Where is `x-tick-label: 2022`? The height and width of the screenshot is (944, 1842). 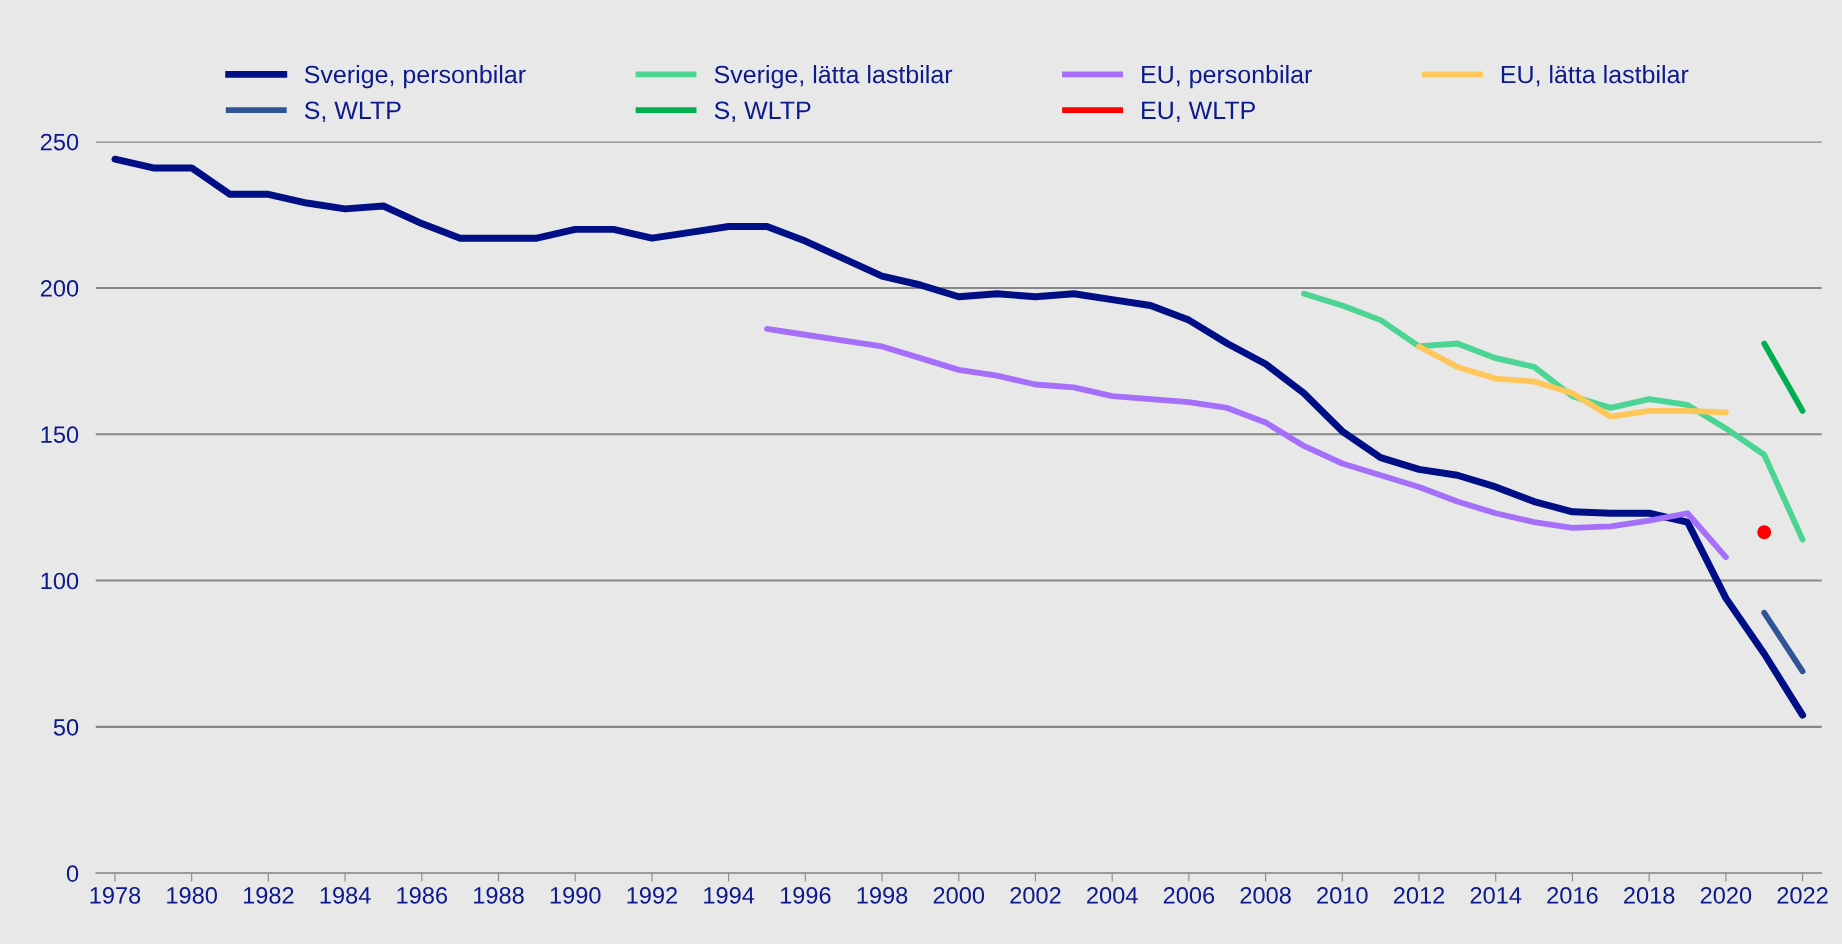
x-tick-label: 2022 is located at coordinates (1802, 895).